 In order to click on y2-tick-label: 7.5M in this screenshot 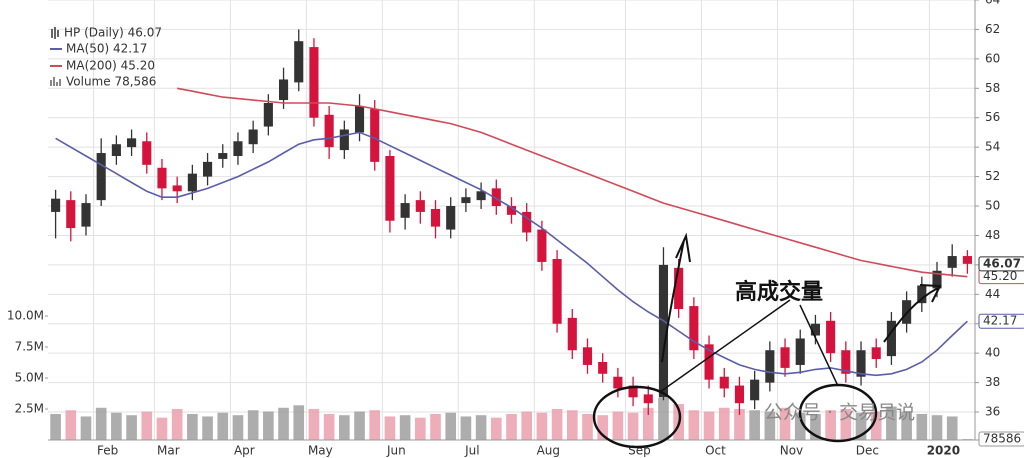, I will do `click(29, 347)`.